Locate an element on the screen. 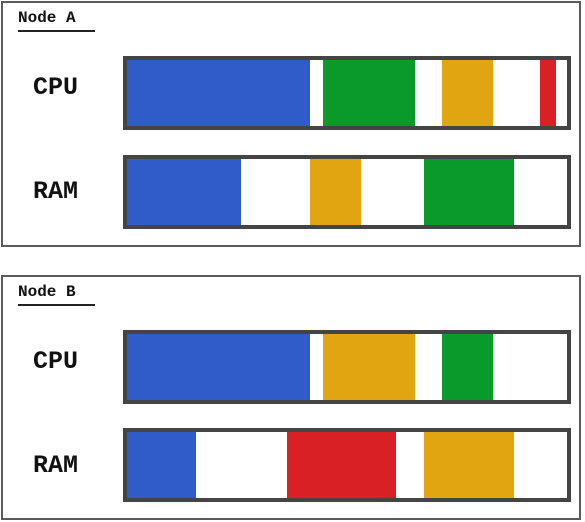 This screenshot has height=522, width=585. node-title: Node B is located at coordinates (47, 292).